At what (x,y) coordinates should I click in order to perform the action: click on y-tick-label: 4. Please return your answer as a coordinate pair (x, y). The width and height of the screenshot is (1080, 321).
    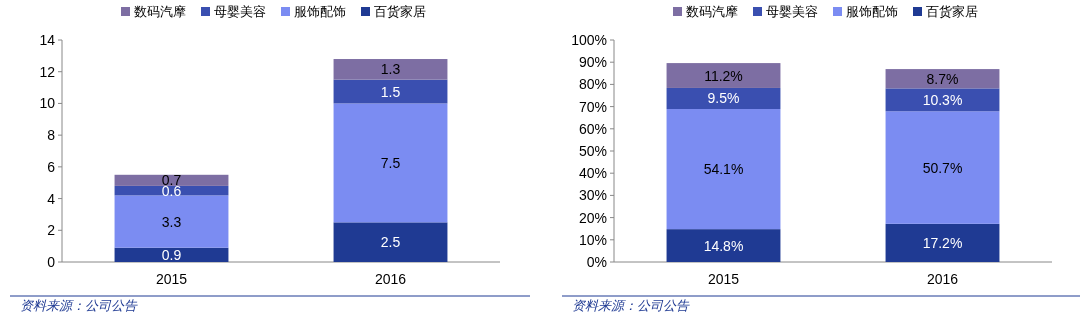
    Looking at the image, I should click on (51, 198).